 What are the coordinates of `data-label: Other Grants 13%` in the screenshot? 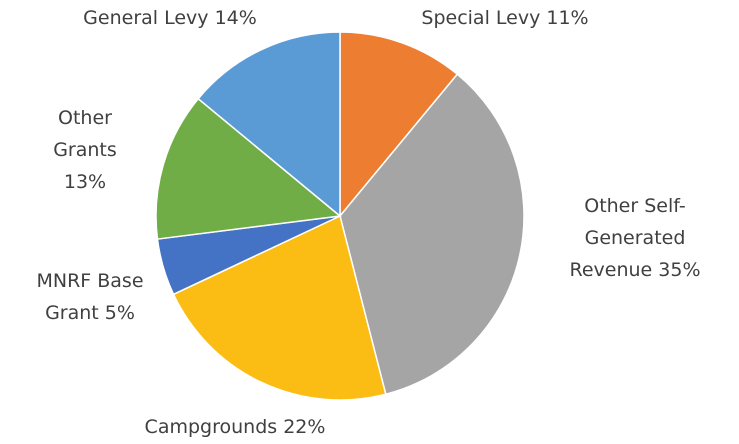 It's located at (85, 150).